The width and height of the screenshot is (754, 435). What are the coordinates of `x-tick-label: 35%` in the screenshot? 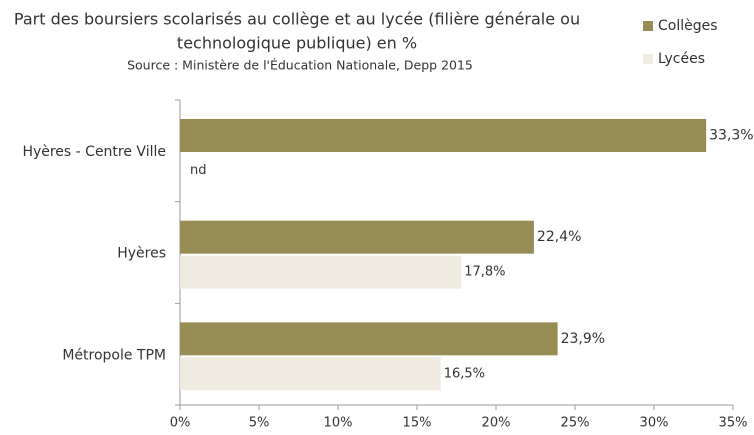 It's located at (733, 423).